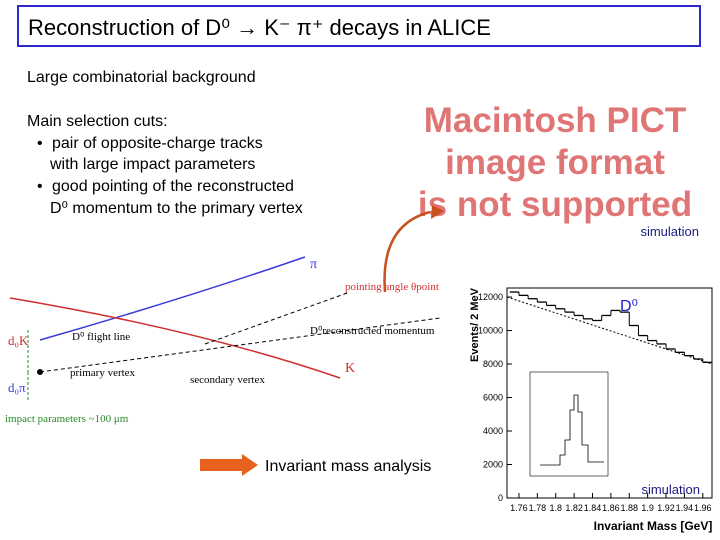 The height and width of the screenshot is (540, 720). I want to click on placeholder-line: image format, so click(555, 162).